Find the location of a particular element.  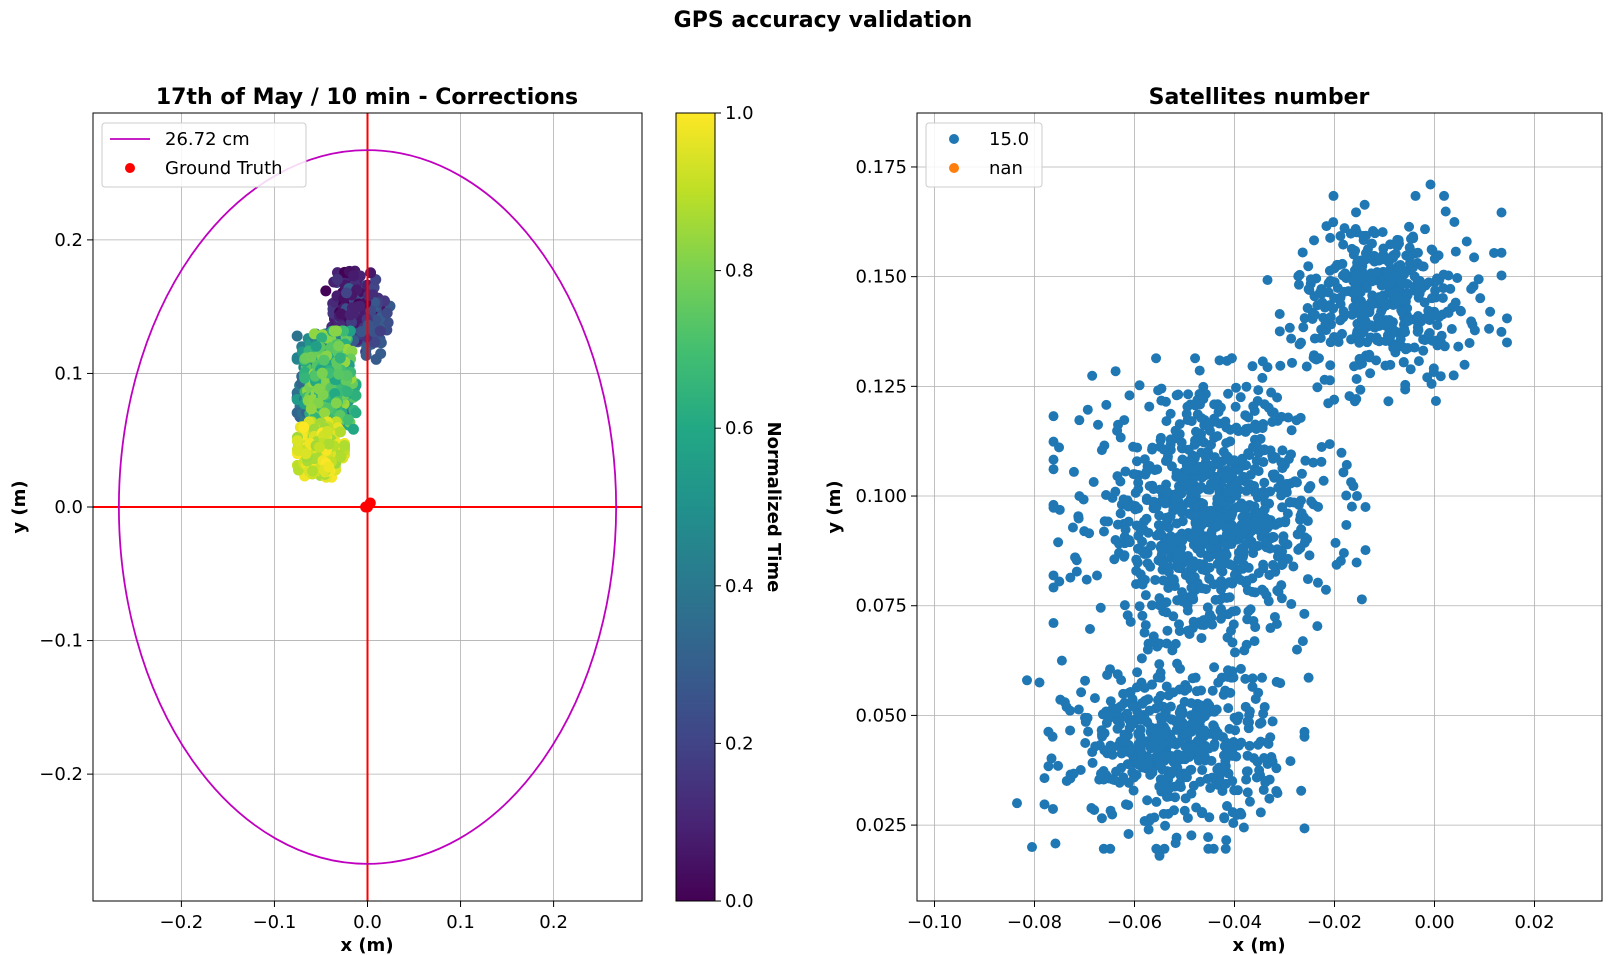

left-x-axis-label: x (m) is located at coordinates (366, 945).